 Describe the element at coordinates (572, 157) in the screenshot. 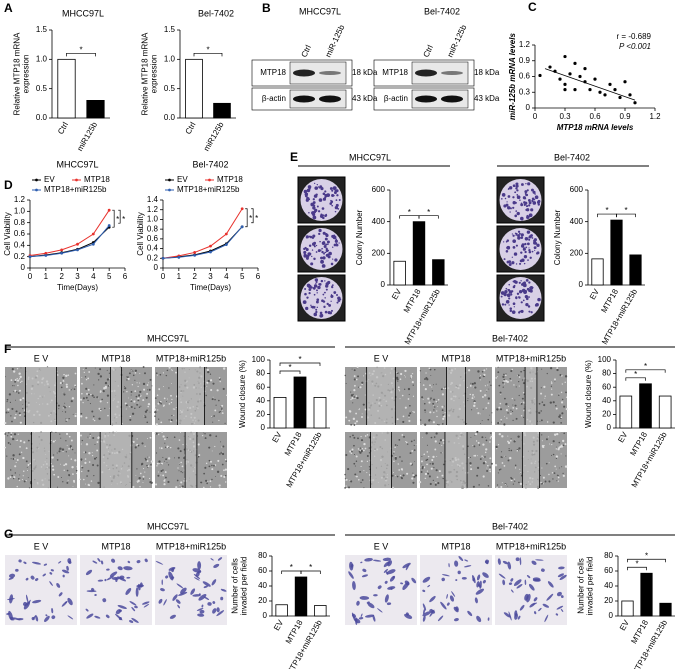

I see `group-title: Bel-7402` at that location.